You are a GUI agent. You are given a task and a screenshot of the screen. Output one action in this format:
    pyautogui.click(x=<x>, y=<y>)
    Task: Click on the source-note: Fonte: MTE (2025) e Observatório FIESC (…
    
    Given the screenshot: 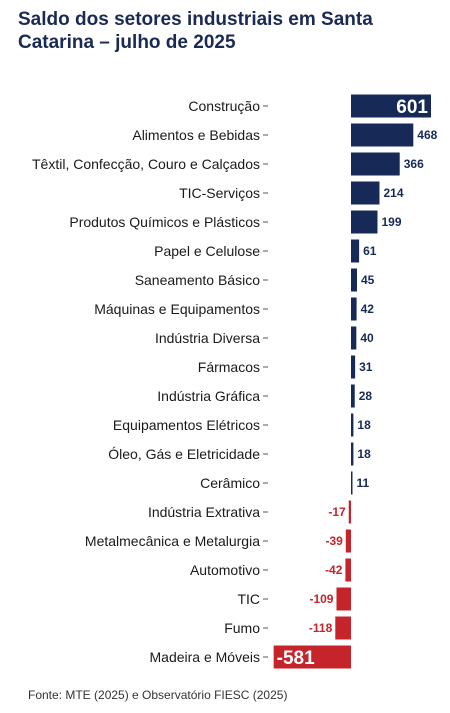 What is the action you would take?
    pyautogui.click(x=158, y=695)
    